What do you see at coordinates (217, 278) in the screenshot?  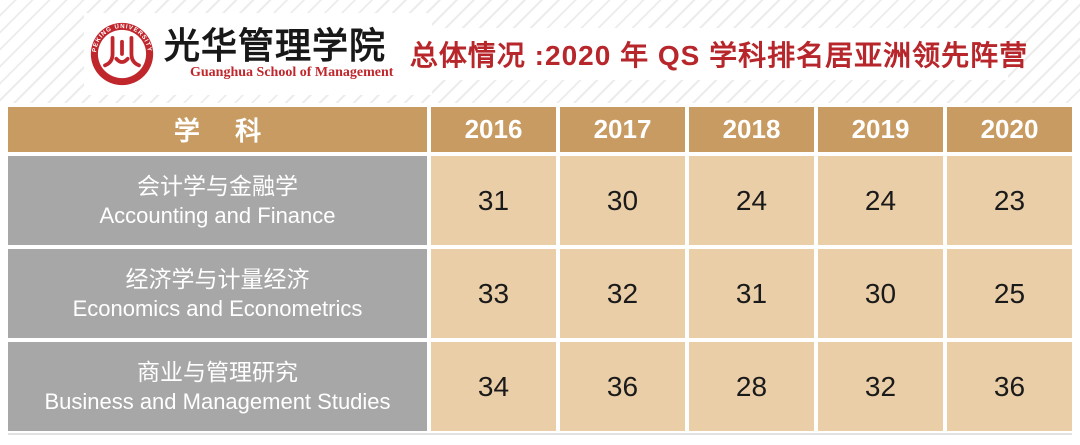 I see `row-label-cn: 经济学与计量经济` at bounding box center [217, 278].